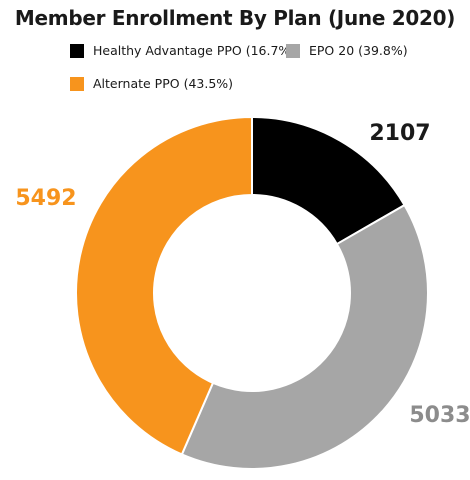 The image size is (470, 480). I want to click on value-label-alternate-ppo: 5492, so click(45, 198).